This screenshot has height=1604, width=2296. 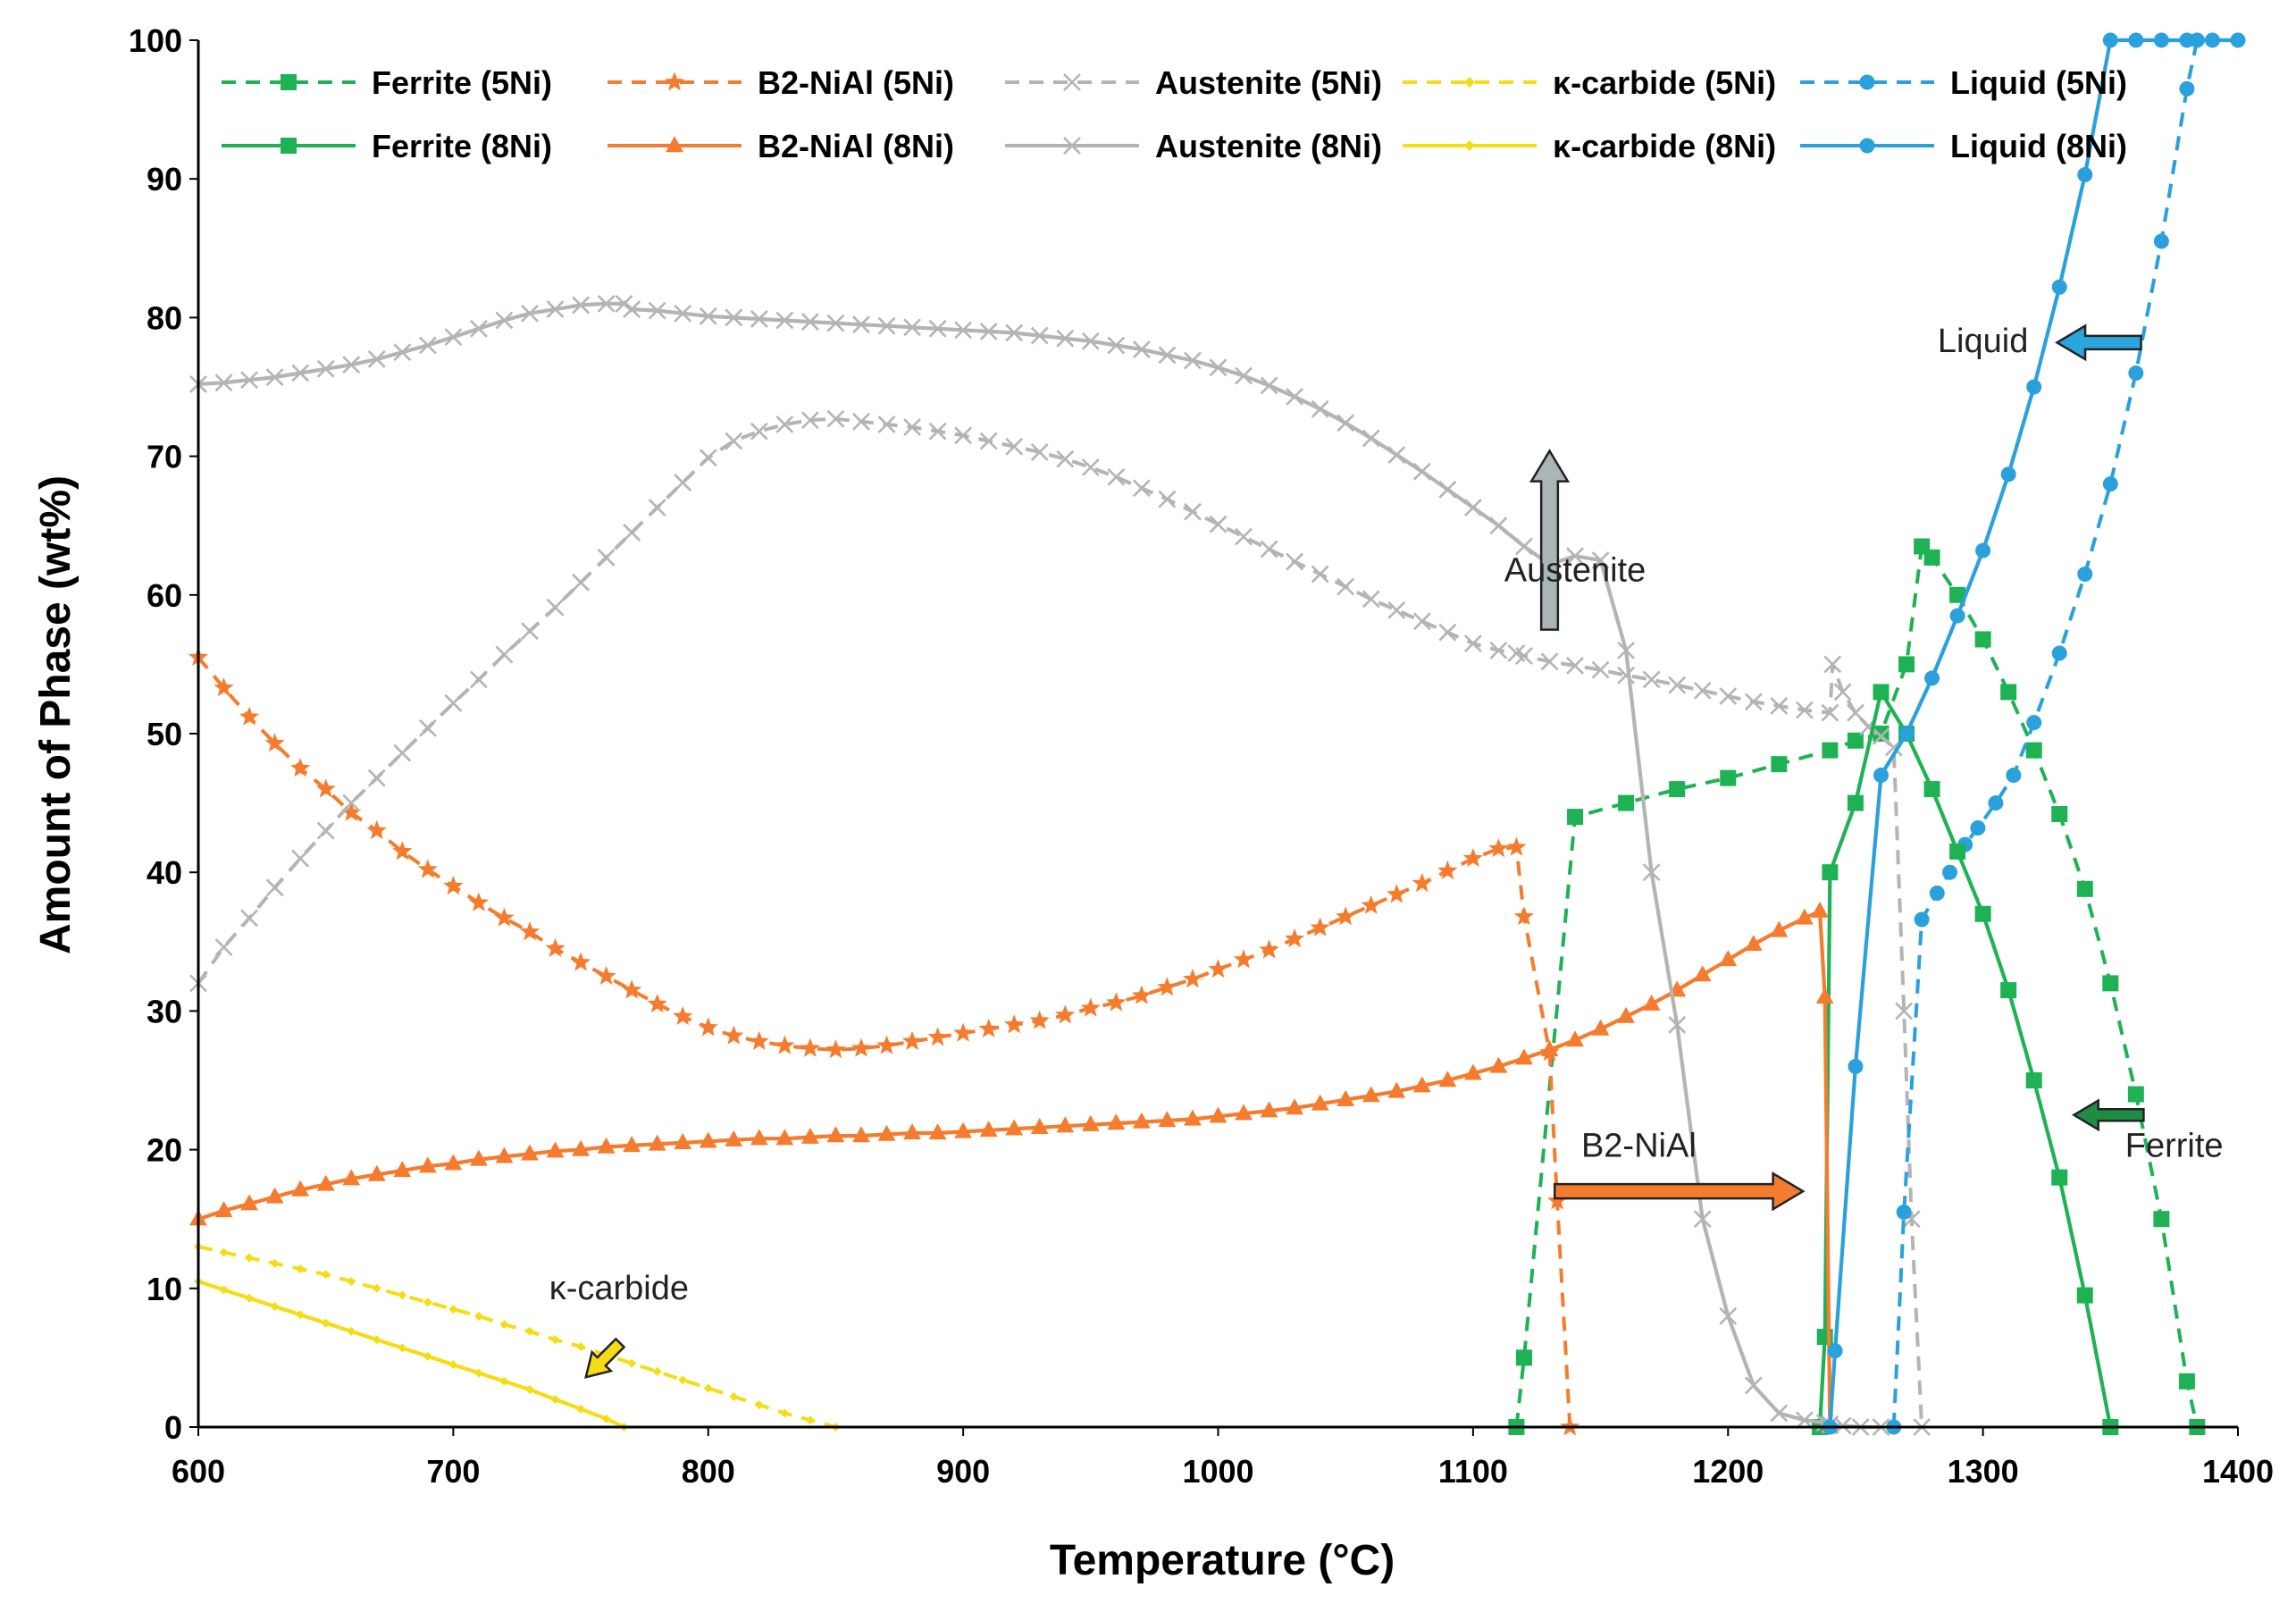 I want to click on legend-label: Liquid (8Ni), so click(x=2039, y=146).